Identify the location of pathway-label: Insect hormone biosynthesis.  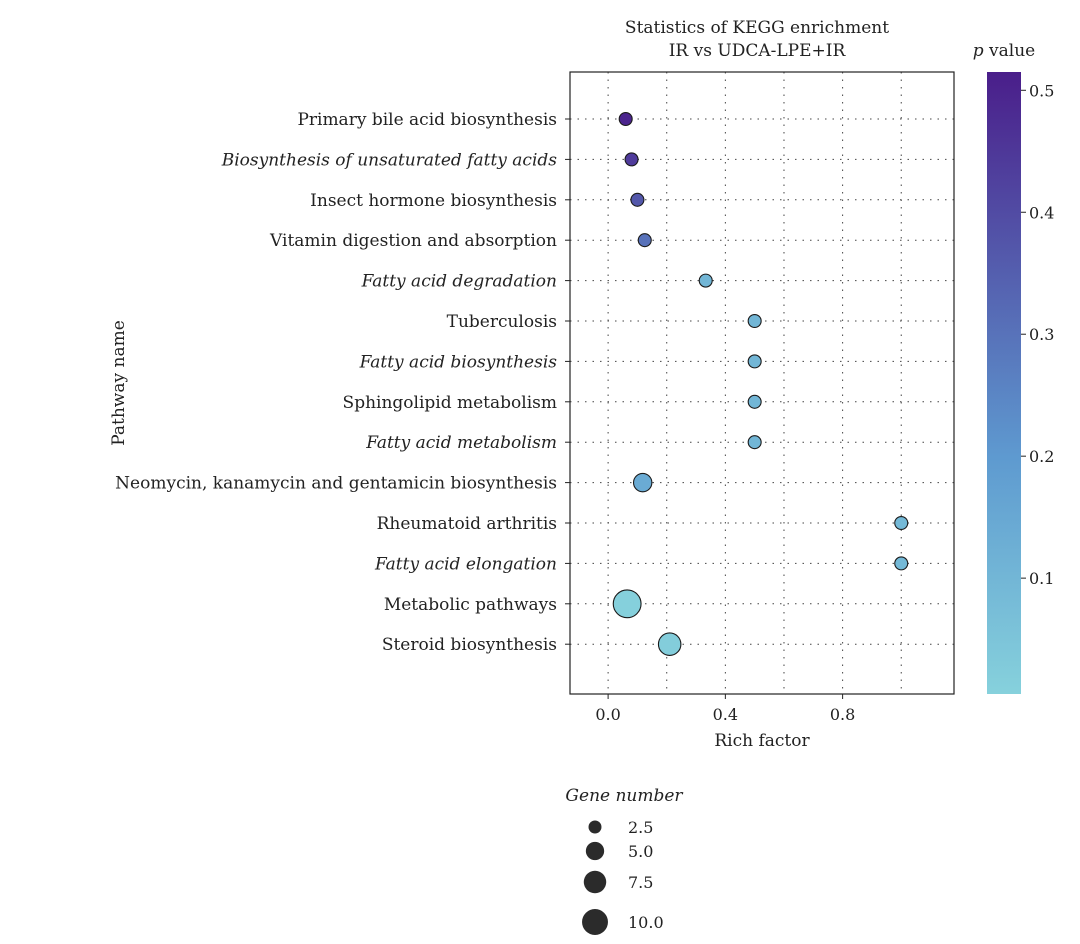
(433, 201).